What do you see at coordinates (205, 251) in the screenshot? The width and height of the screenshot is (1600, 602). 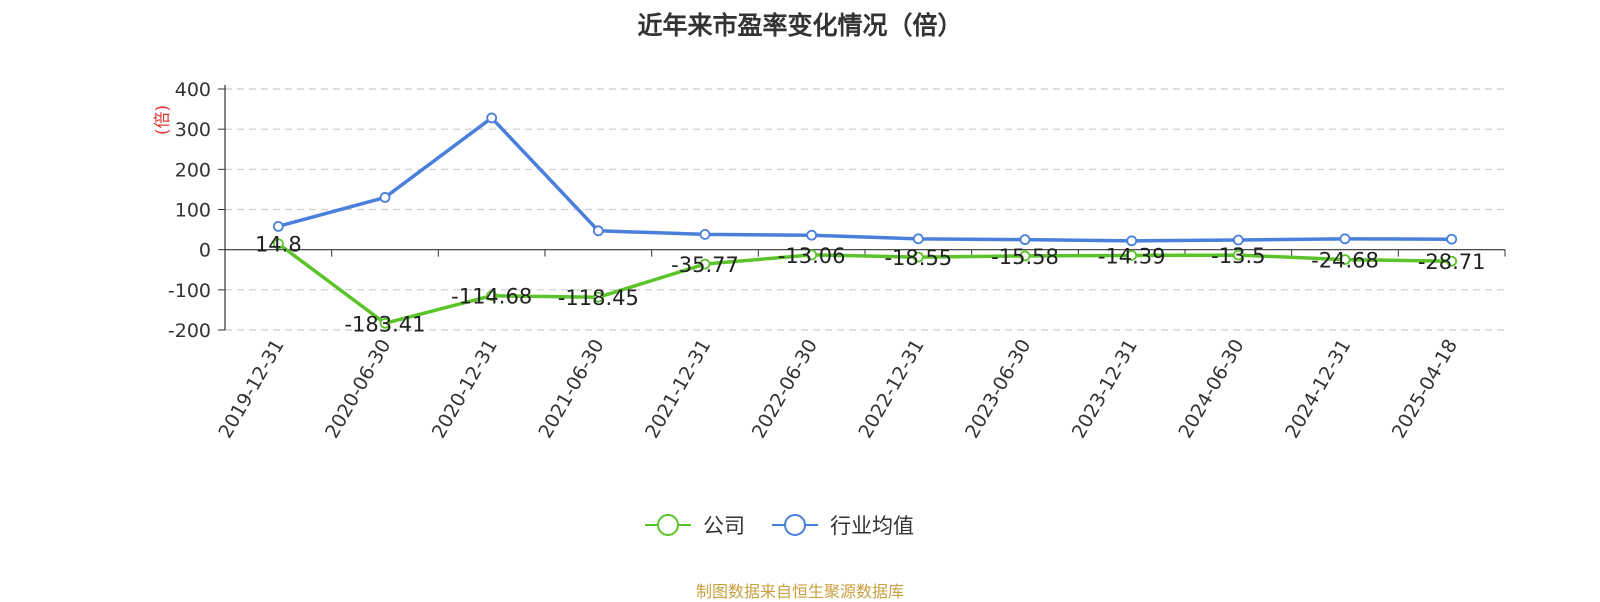 I see `y-tick-label: 0` at bounding box center [205, 251].